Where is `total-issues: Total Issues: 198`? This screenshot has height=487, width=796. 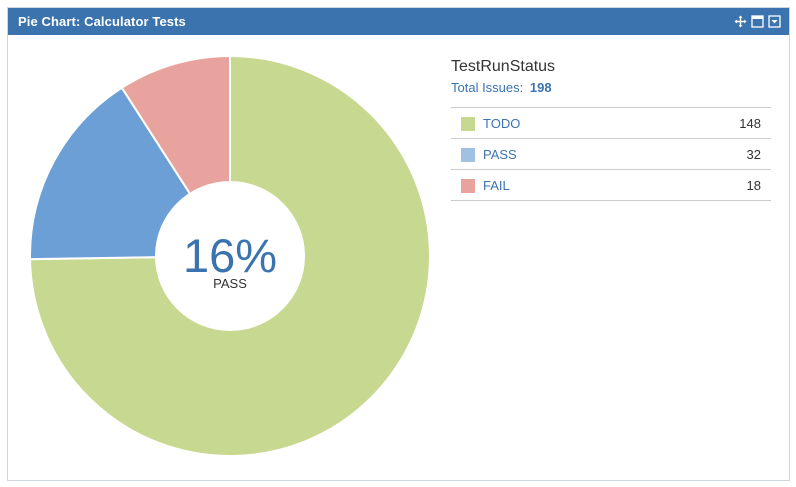 total-issues: Total Issues: 198 is located at coordinates (611, 87).